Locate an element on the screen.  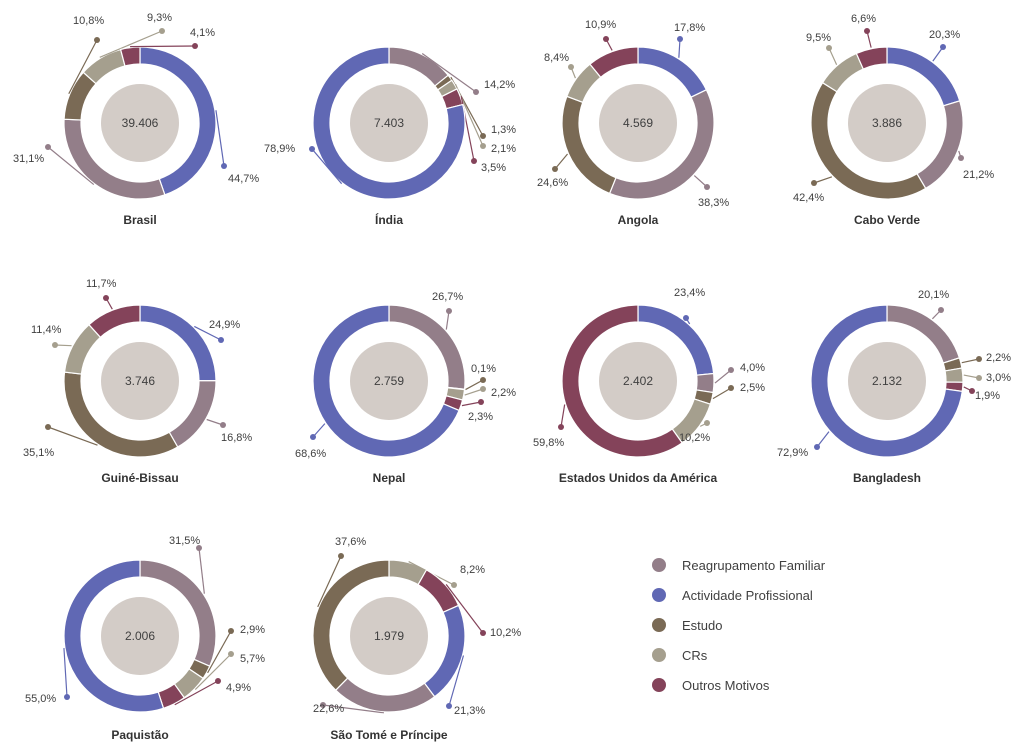
data-label-estudo: 0,1% is located at coordinates (483, 369).